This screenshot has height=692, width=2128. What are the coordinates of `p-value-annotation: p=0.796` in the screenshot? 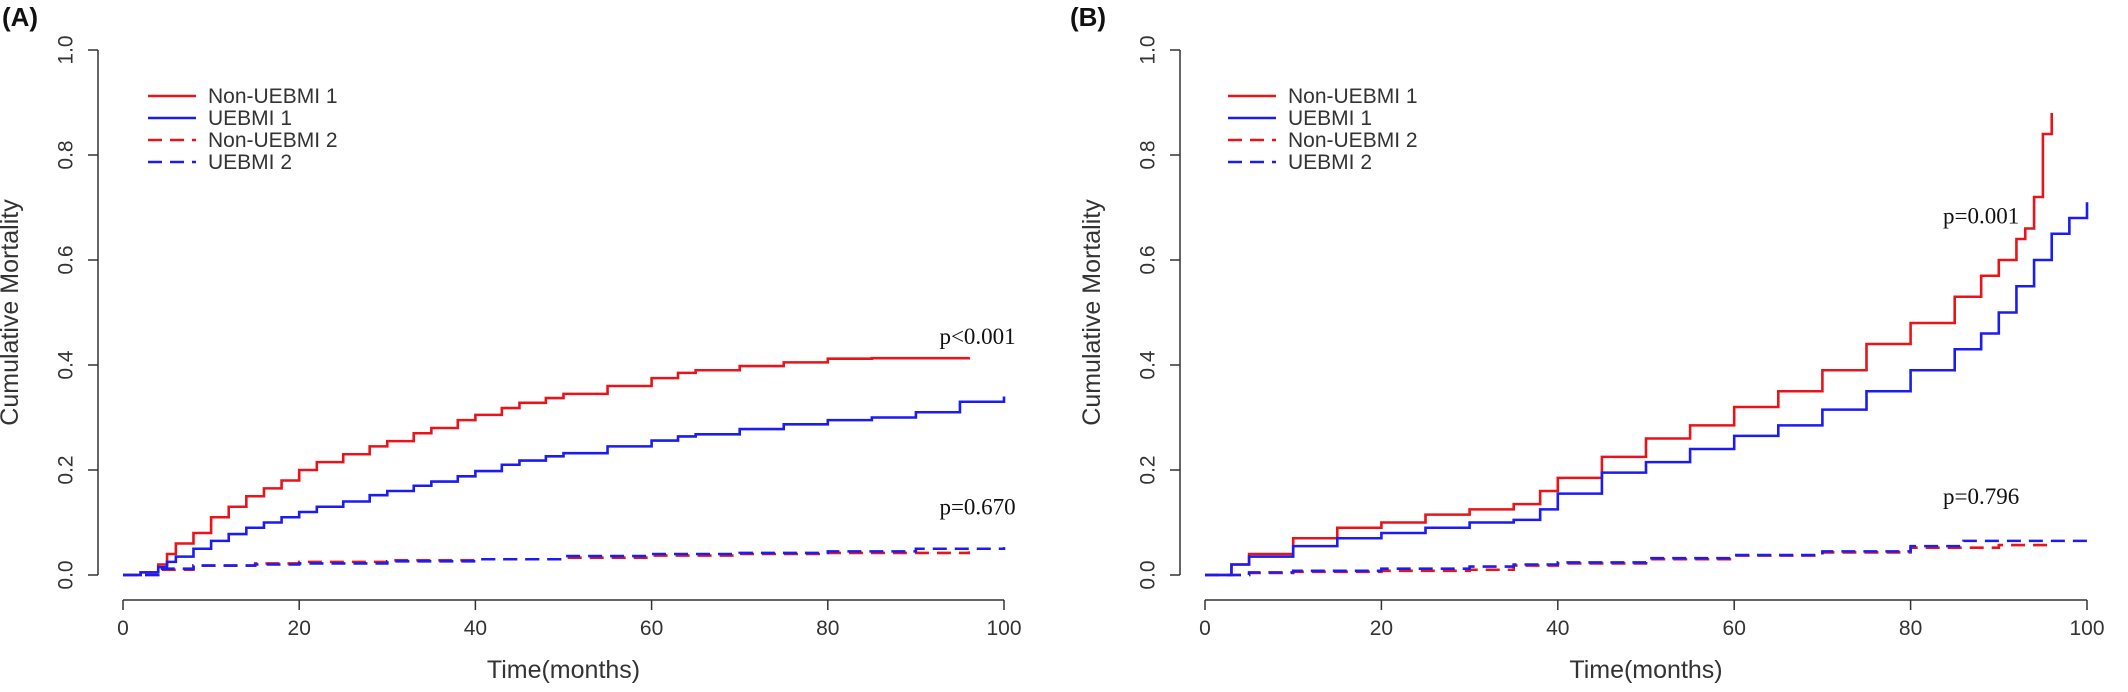 It's located at (1981, 496).